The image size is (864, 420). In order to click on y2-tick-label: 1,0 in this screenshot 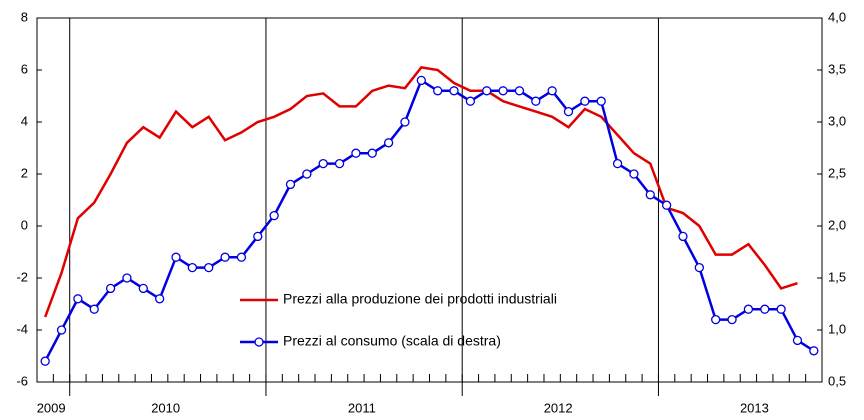, I will do `click(837, 328)`.